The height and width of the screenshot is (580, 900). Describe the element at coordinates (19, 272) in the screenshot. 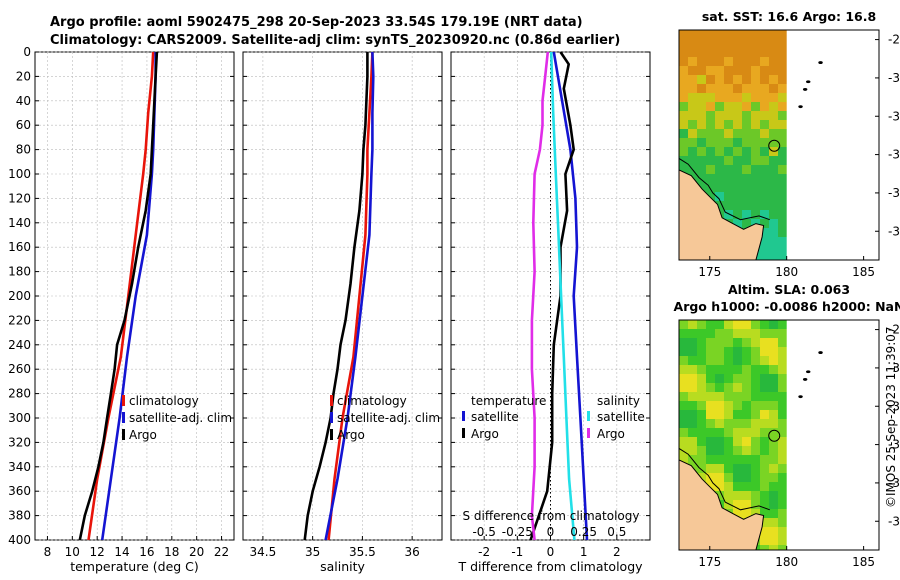

I see `y-tick-label: 180` at that location.